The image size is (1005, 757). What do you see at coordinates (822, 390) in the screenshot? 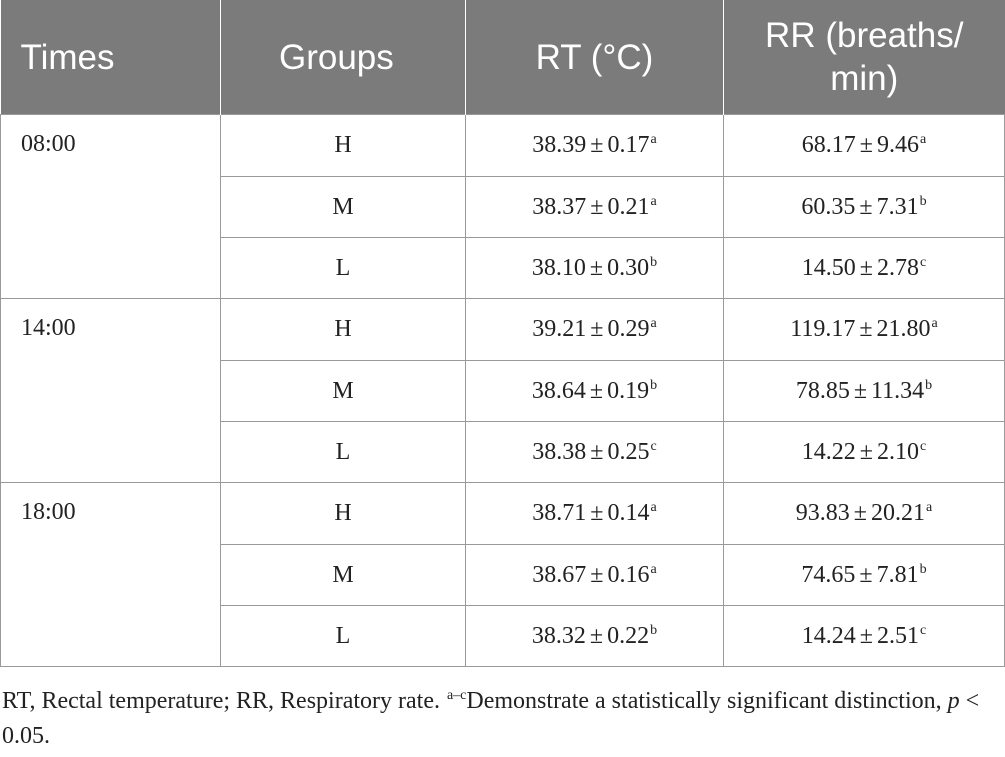
I see `rr-mean: 78.85` at bounding box center [822, 390].